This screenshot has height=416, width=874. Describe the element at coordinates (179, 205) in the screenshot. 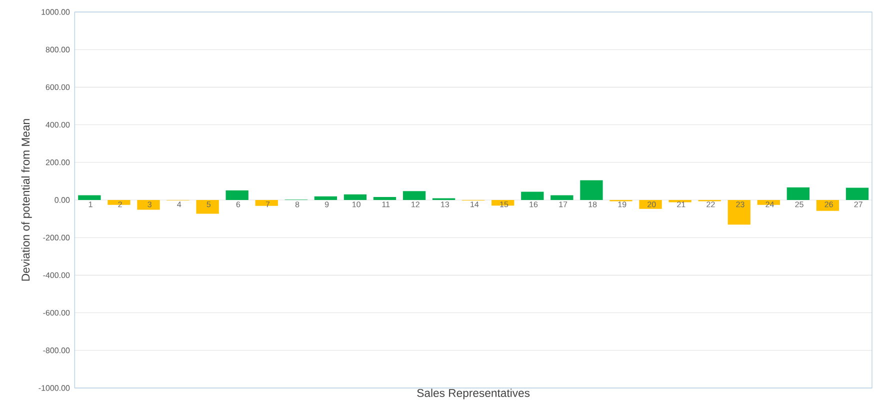

I see `x-tick-label: 4` at that location.